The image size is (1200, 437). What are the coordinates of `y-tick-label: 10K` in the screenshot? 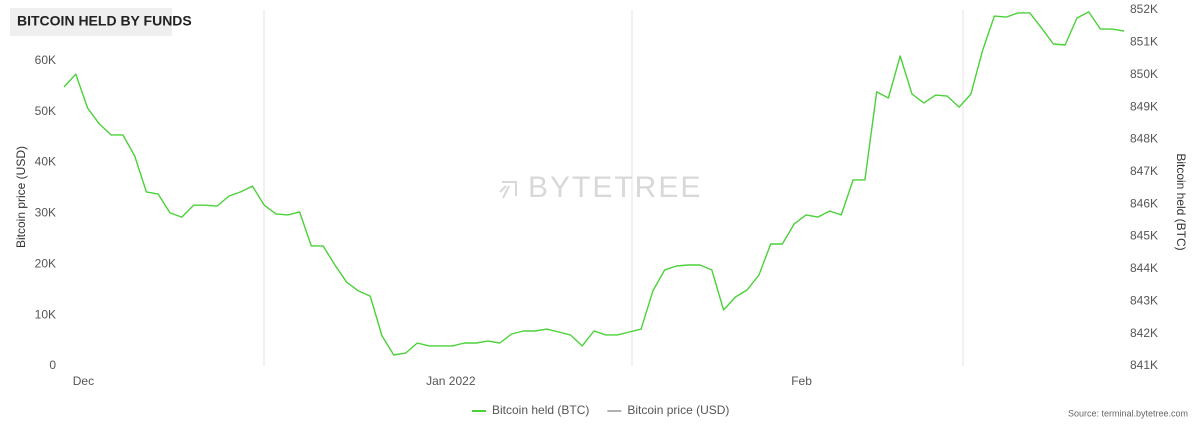 It's located at (45, 314).